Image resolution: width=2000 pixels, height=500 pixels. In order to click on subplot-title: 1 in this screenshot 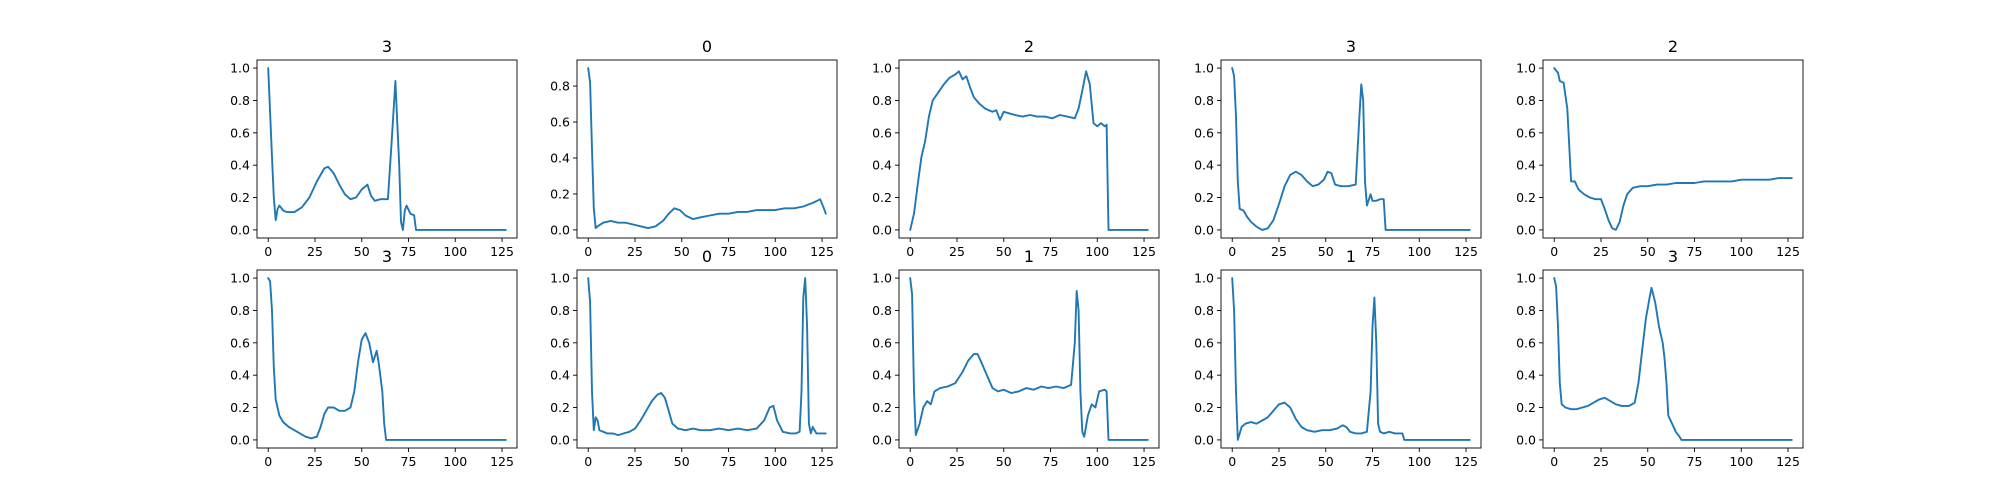, I will do `click(1029, 256)`.